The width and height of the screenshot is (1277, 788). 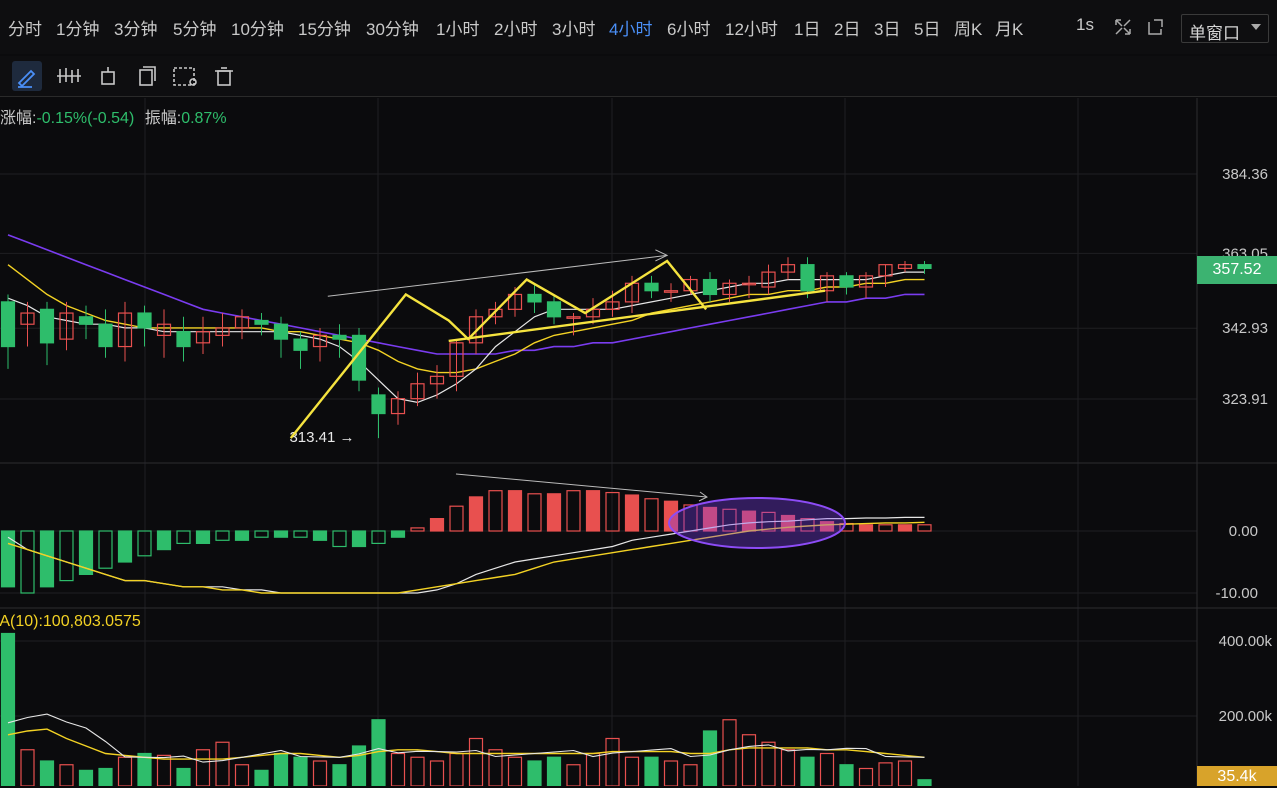 What do you see at coordinates (1237, 269) in the screenshot?
I see `last-price-tag: 357.52` at bounding box center [1237, 269].